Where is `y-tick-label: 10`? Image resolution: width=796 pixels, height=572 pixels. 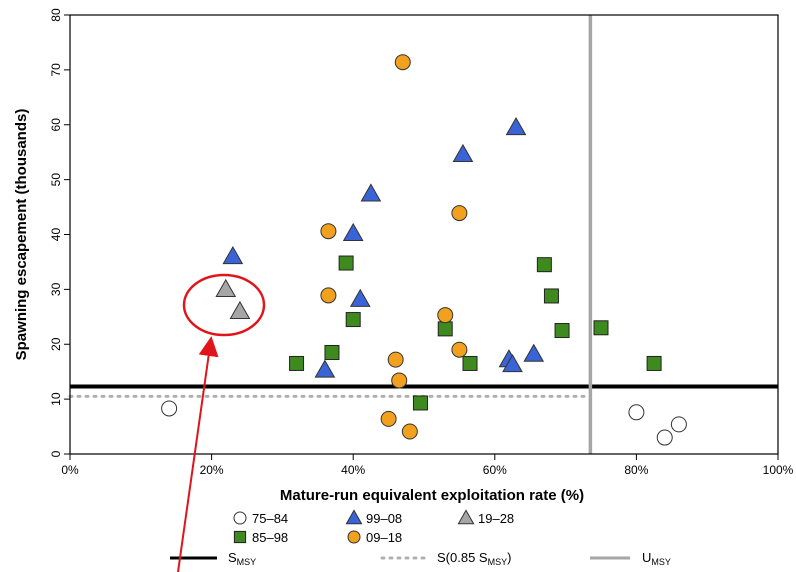 y-tick-label: 10 is located at coordinates (56, 399).